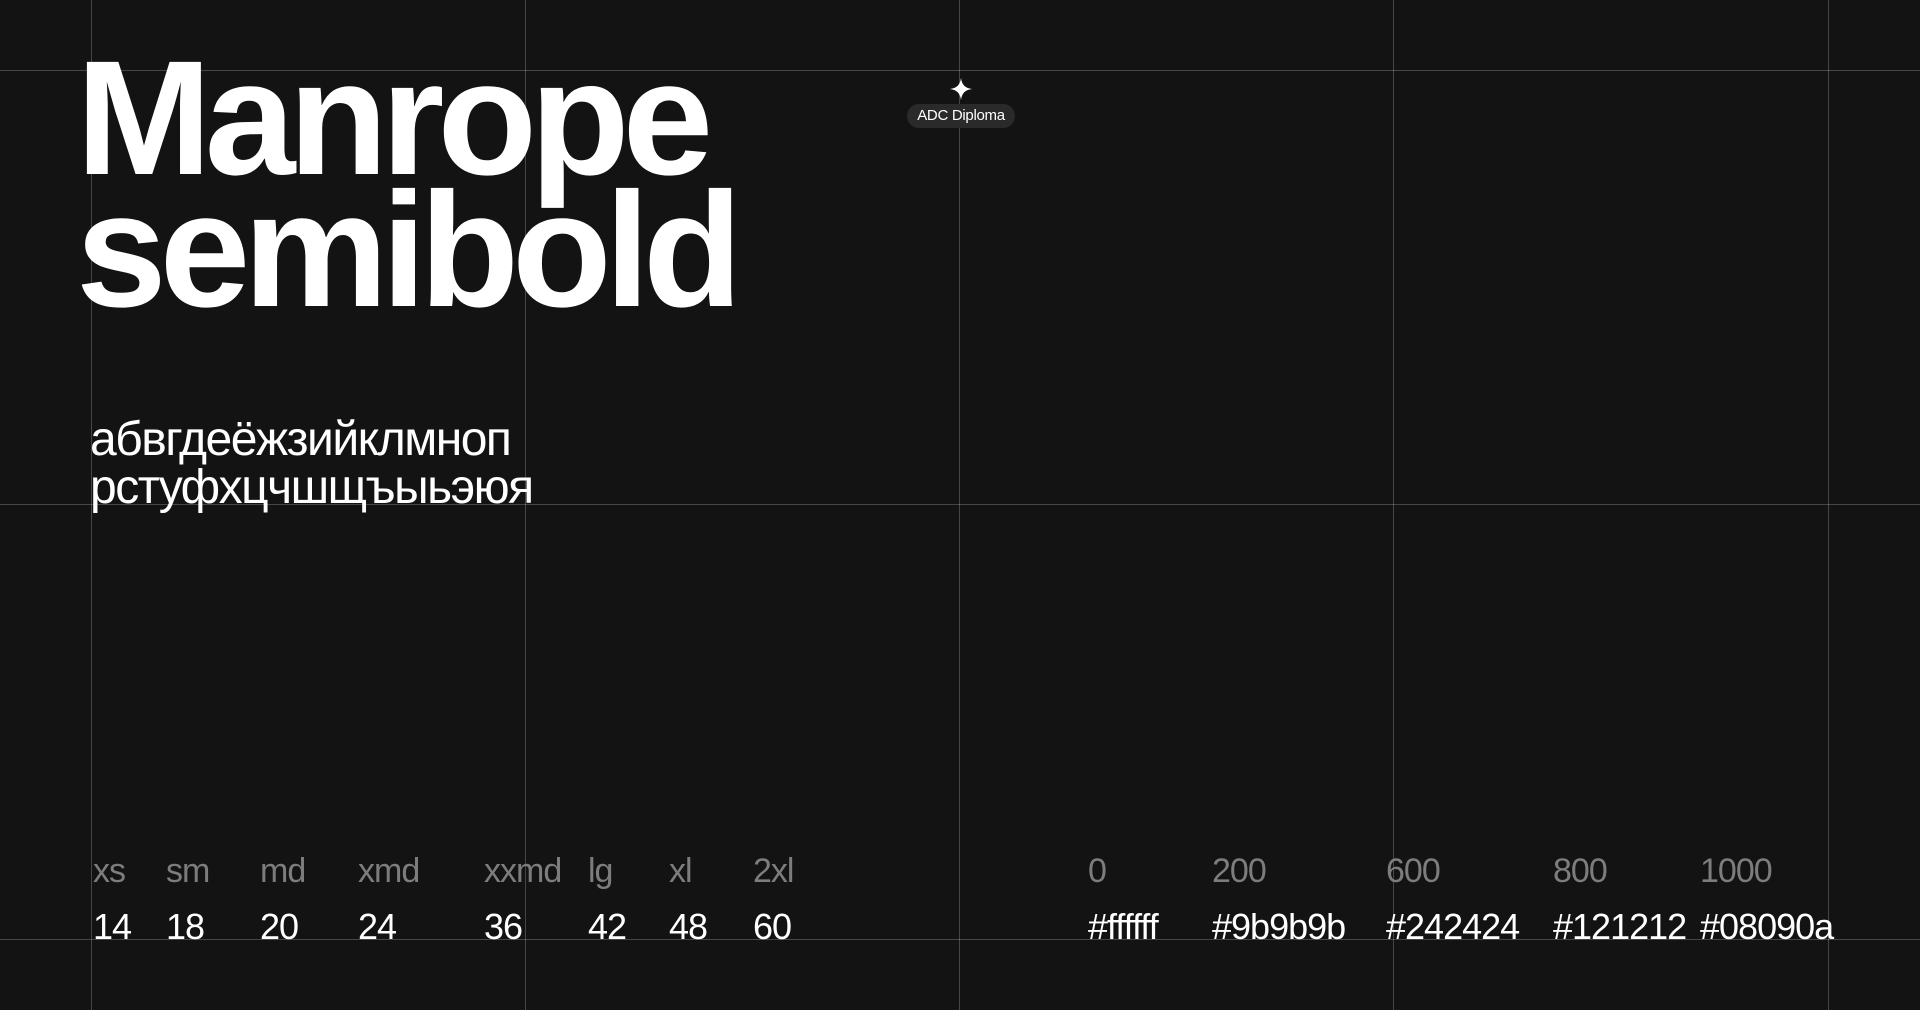  Describe the element at coordinates (1279, 926) in the screenshot. I see `color-hex-value: #9b9b9b` at that location.